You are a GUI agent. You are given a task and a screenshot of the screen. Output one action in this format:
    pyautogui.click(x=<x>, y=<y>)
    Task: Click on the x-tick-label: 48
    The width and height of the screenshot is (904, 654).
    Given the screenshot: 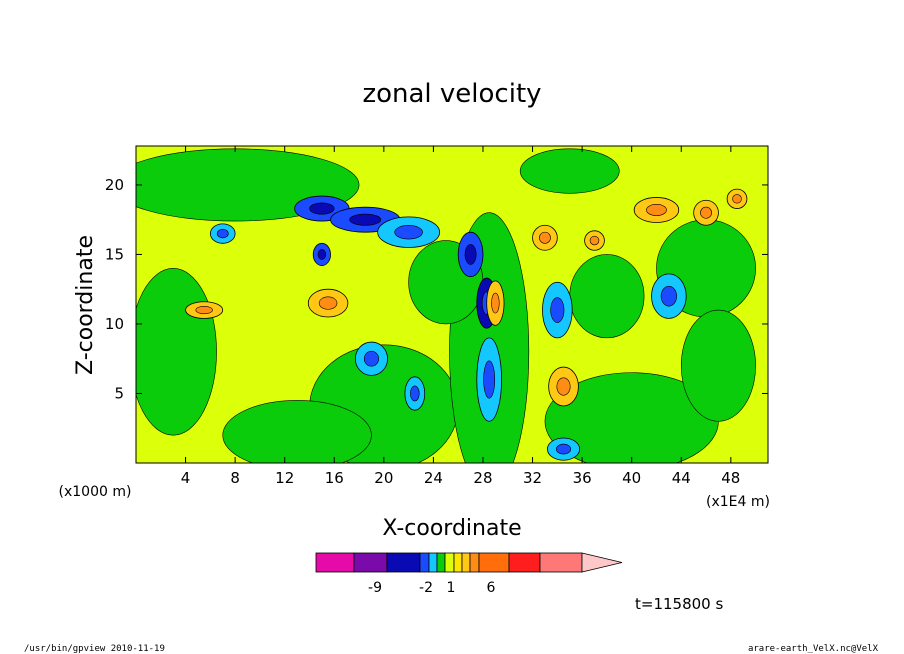 What is the action you would take?
    pyautogui.click(x=730, y=478)
    